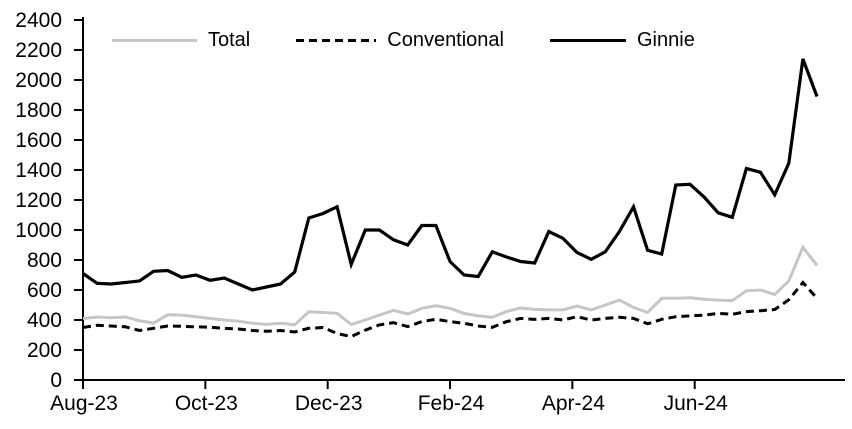 This screenshot has height=429, width=852. Describe the element at coordinates (445, 39) in the screenshot. I see `legend-label-conventional: Conventional` at that location.